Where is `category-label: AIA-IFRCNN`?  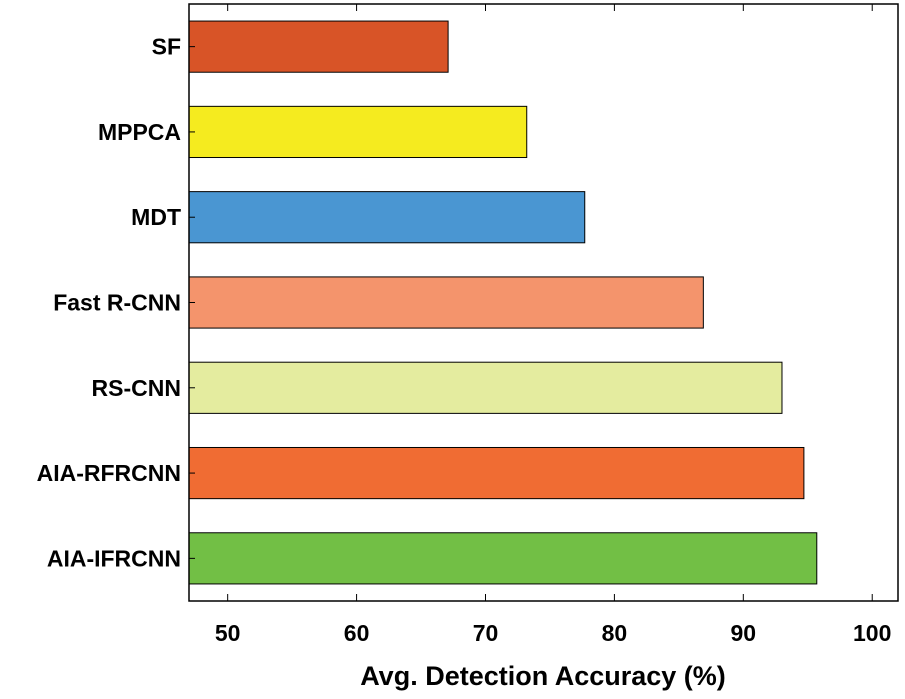 category-label: AIA-IFRCNN is located at coordinates (114, 558).